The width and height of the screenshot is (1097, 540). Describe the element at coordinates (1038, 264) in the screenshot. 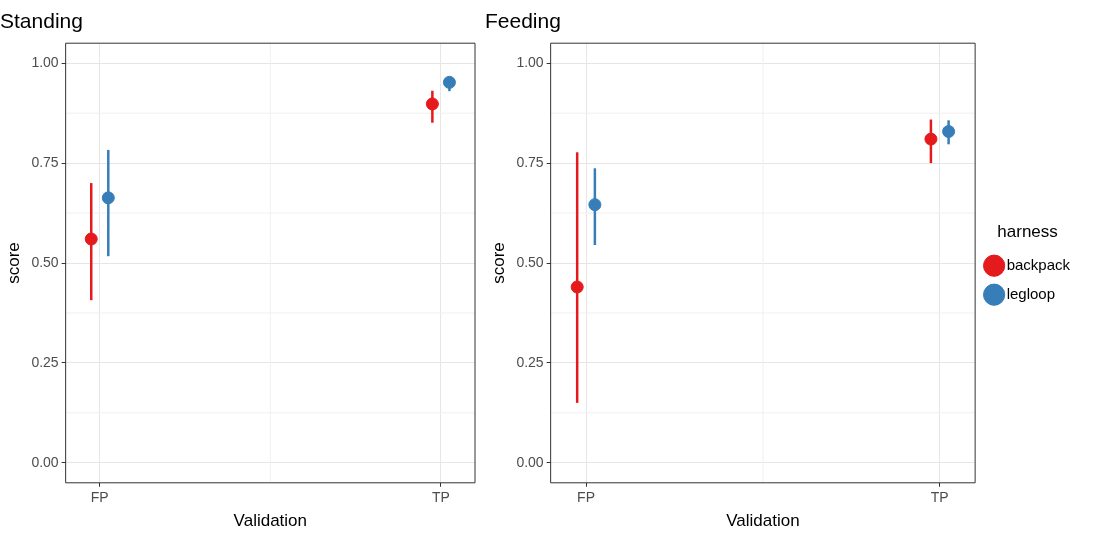

I see `legend-label: backpack` at that location.